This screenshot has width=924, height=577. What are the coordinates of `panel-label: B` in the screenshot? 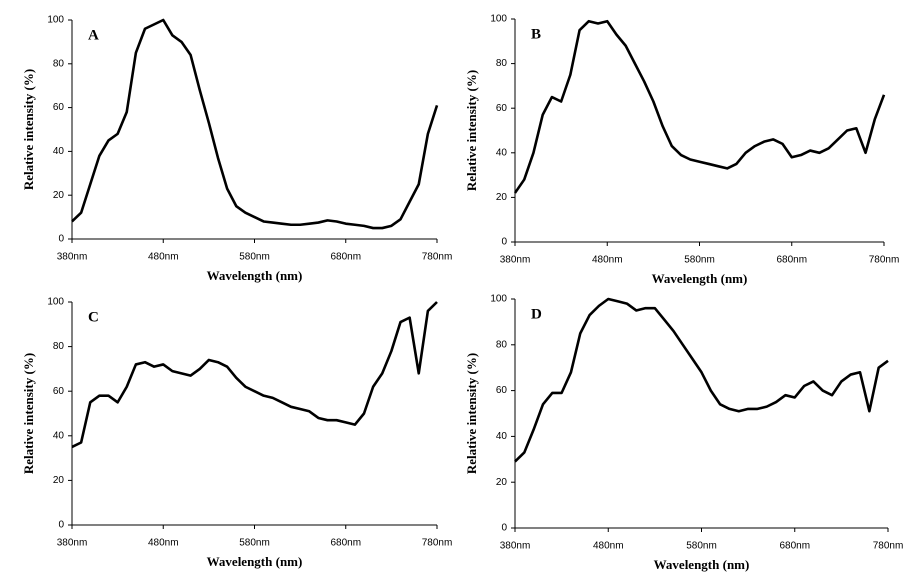 It's located at (536, 34).